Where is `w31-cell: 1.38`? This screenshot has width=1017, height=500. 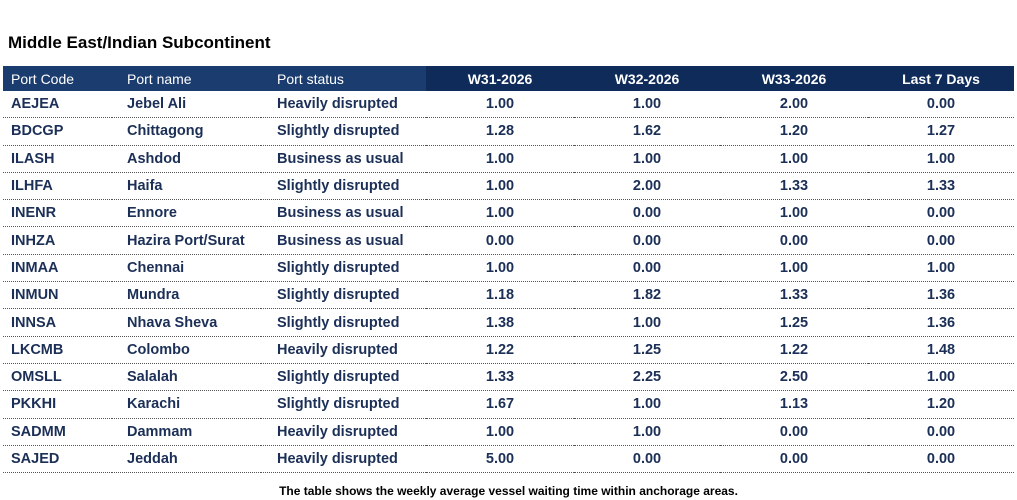
w31-cell: 1.38 is located at coordinates (500, 322).